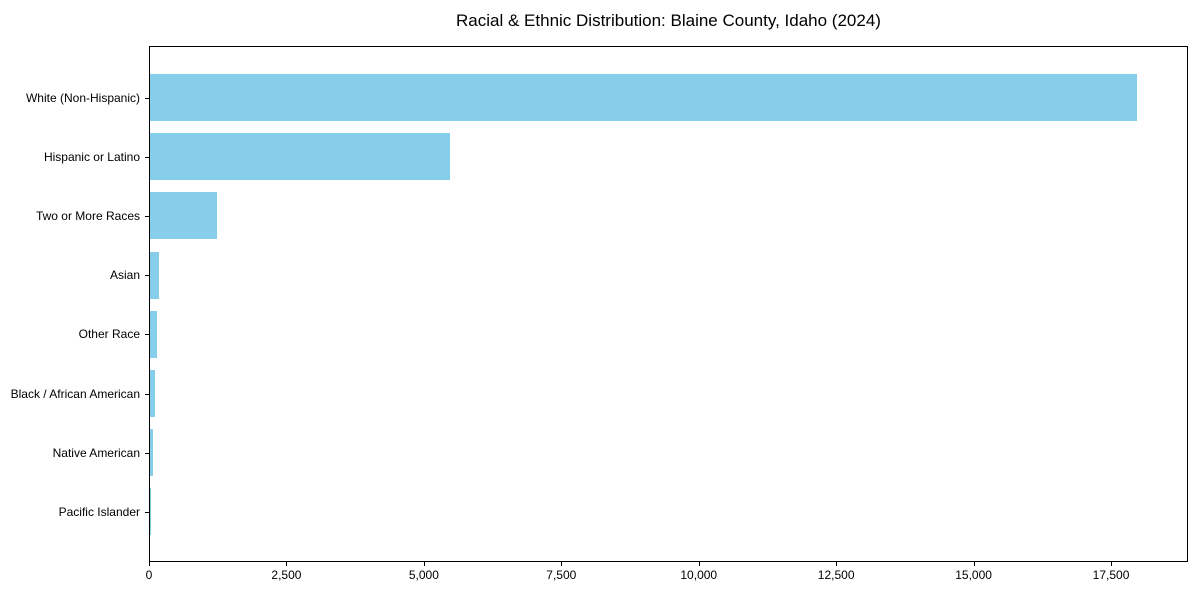  I want to click on x-tick-label: 12,500, so click(836, 575).